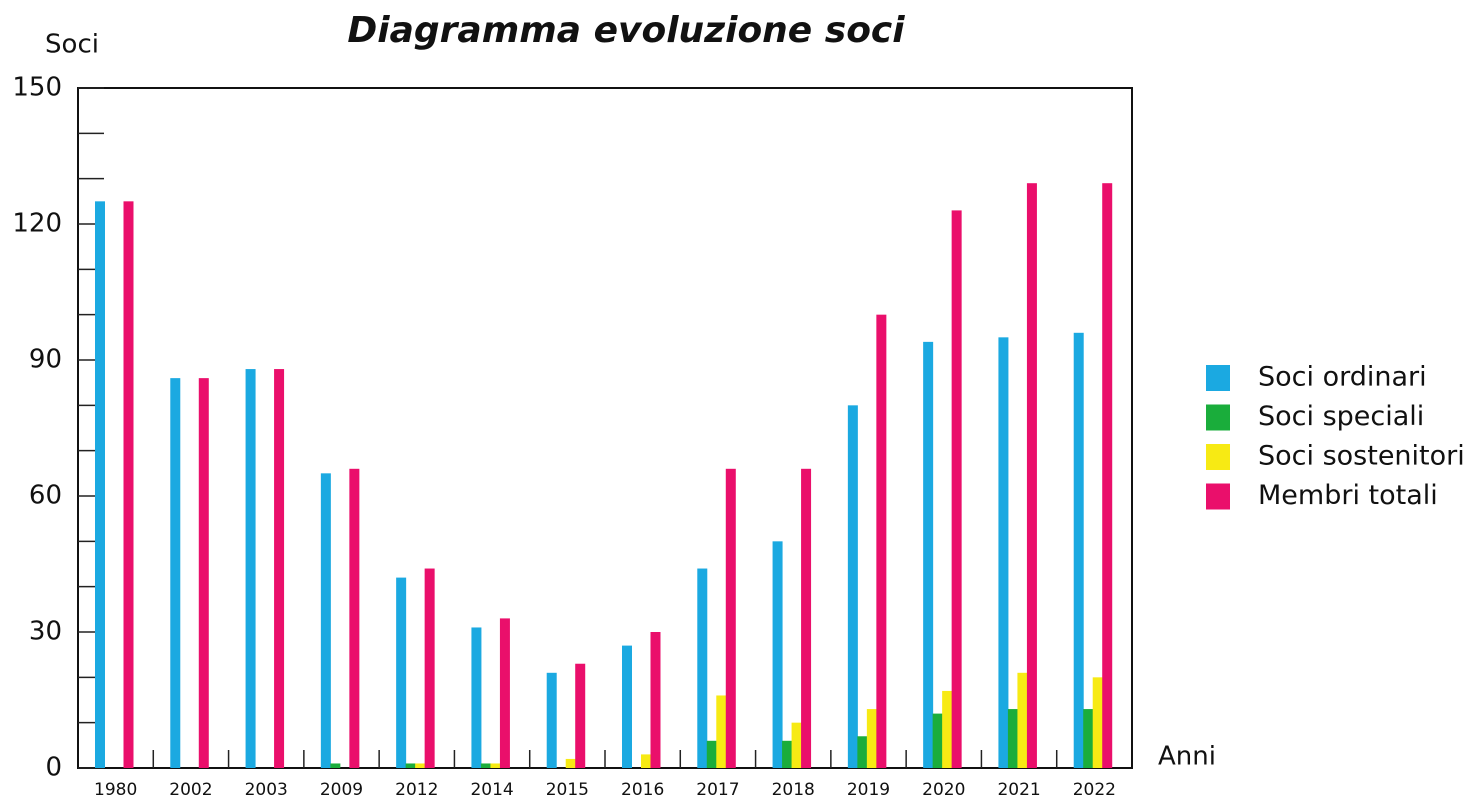  I want to click on chart-title: Diagramma evoluzione soci, so click(626, 30).